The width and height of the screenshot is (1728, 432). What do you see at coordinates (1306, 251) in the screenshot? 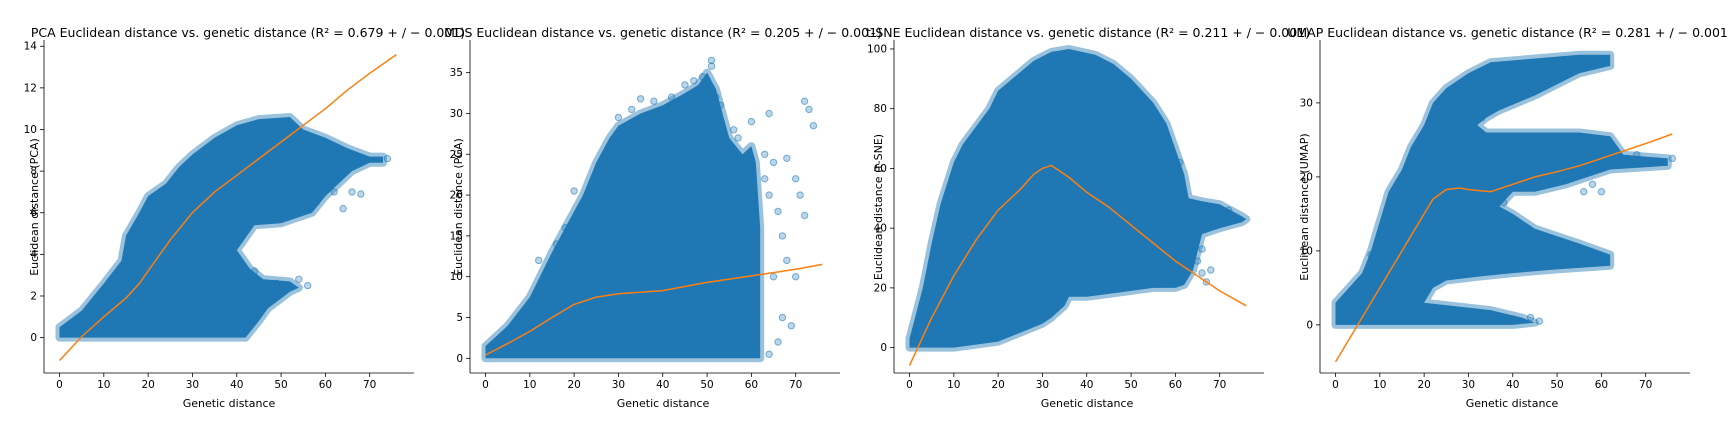
I see `y-tick-label: 10` at bounding box center [1306, 251].